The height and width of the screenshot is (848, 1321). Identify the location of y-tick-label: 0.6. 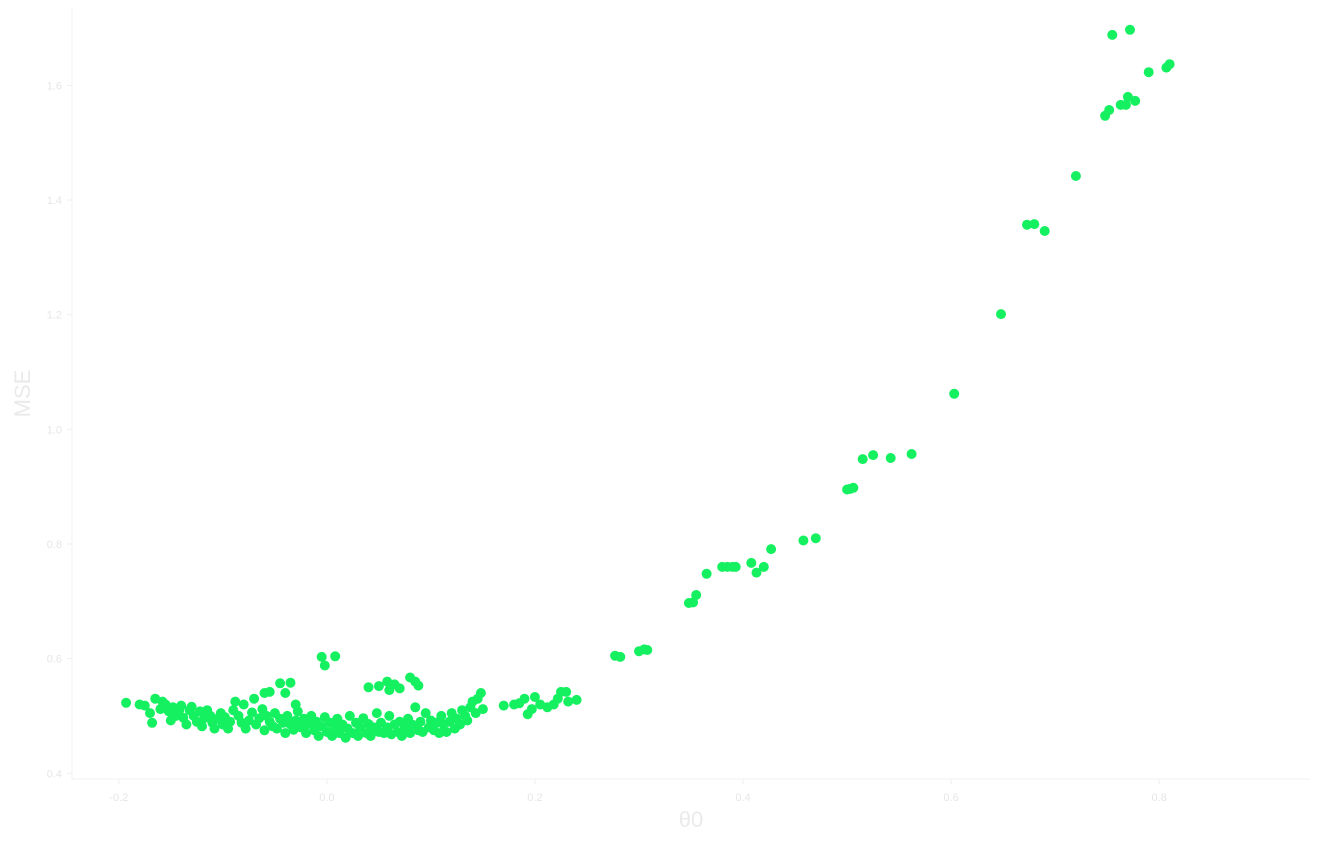
(54, 660).